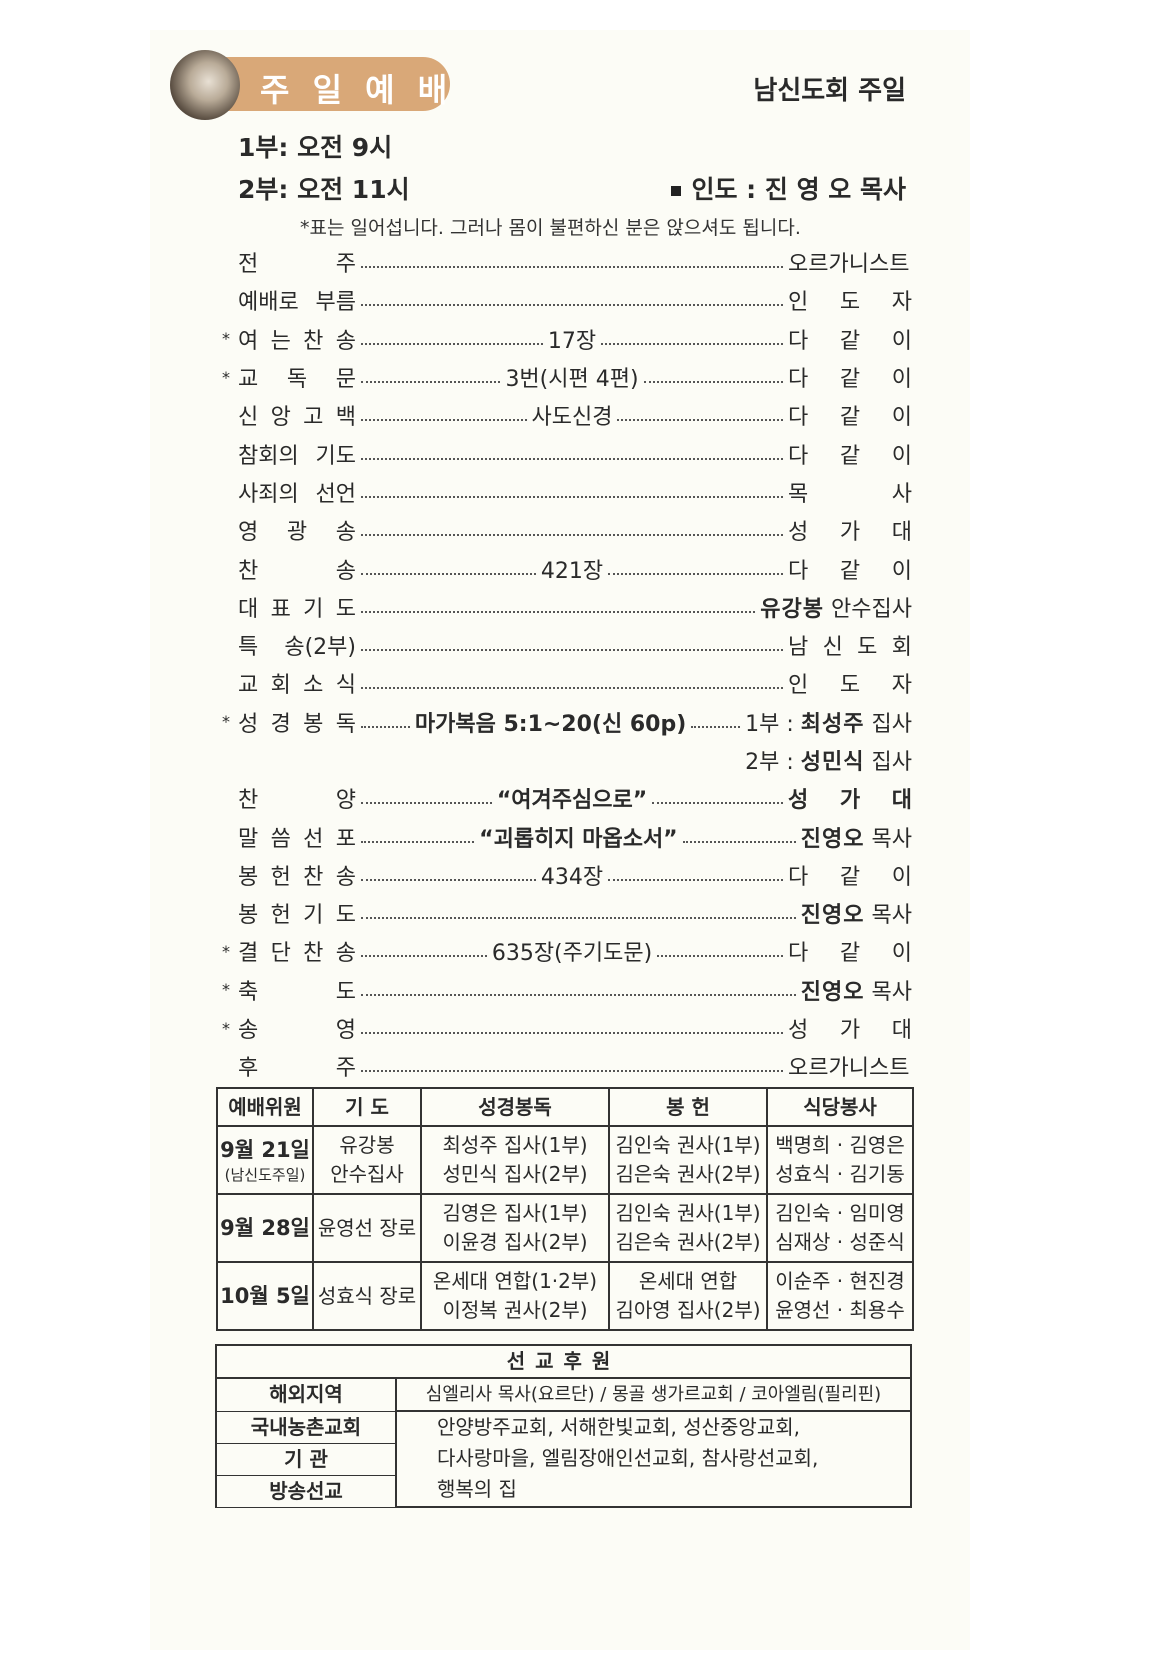  I want to click on reading-line: 최성주 집사(1부), so click(515, 1145).